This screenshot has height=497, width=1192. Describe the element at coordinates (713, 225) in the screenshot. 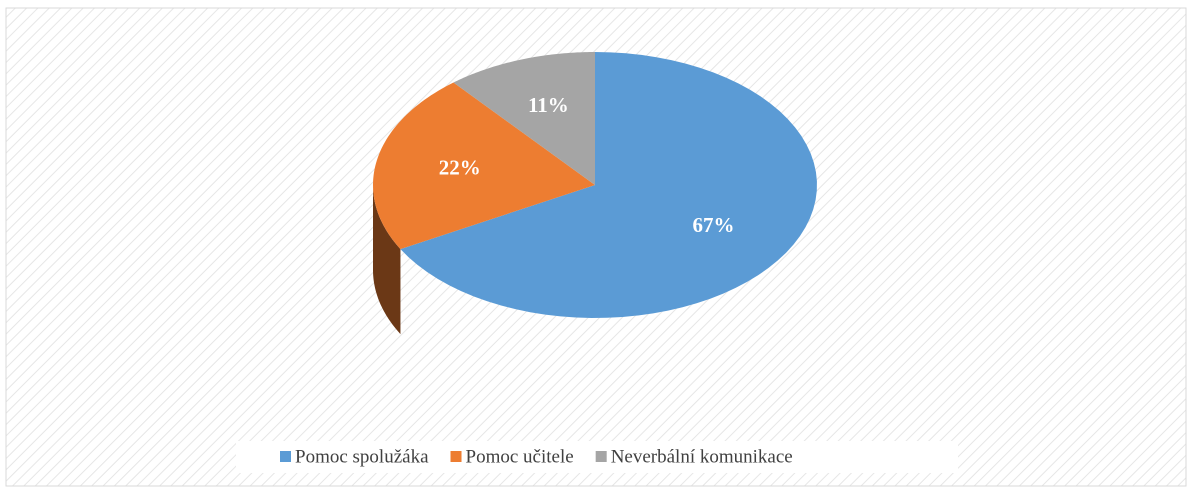

I see `data-label: 67%` at that location.